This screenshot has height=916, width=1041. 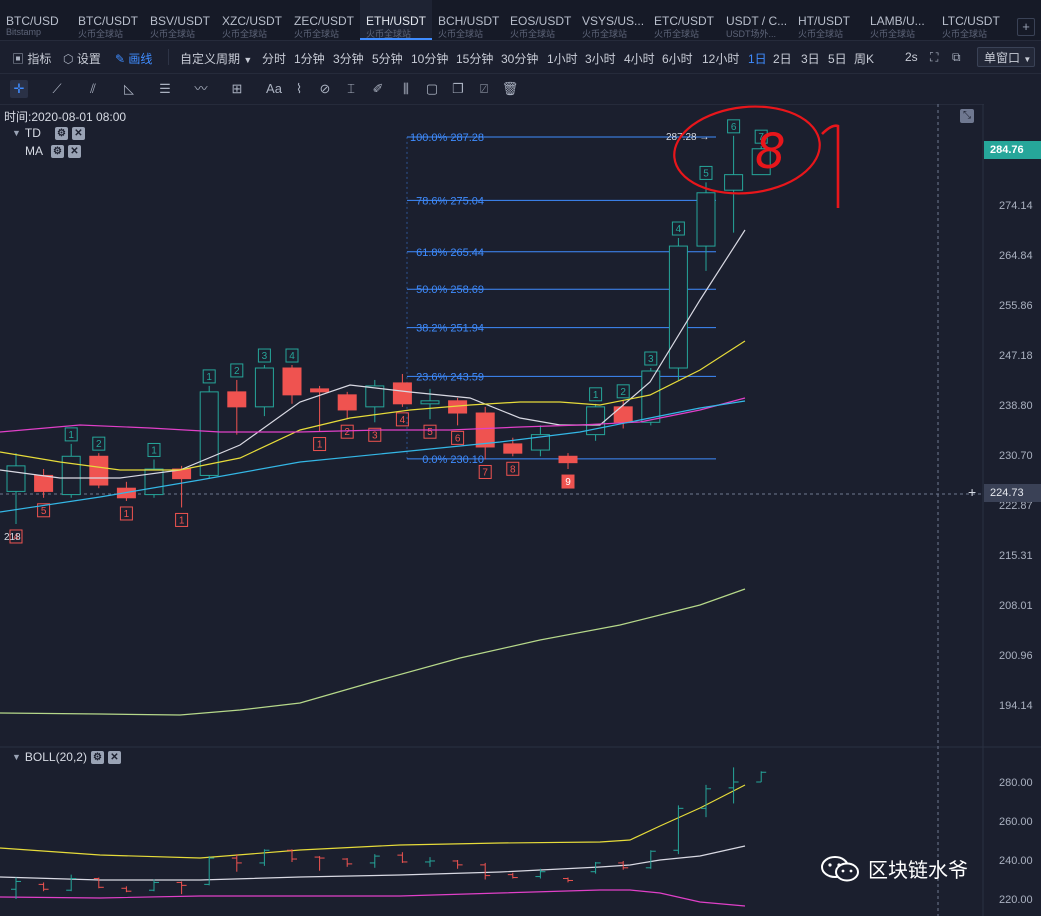 I want to click on td-count-label: 2, so click(x=347, y=432).